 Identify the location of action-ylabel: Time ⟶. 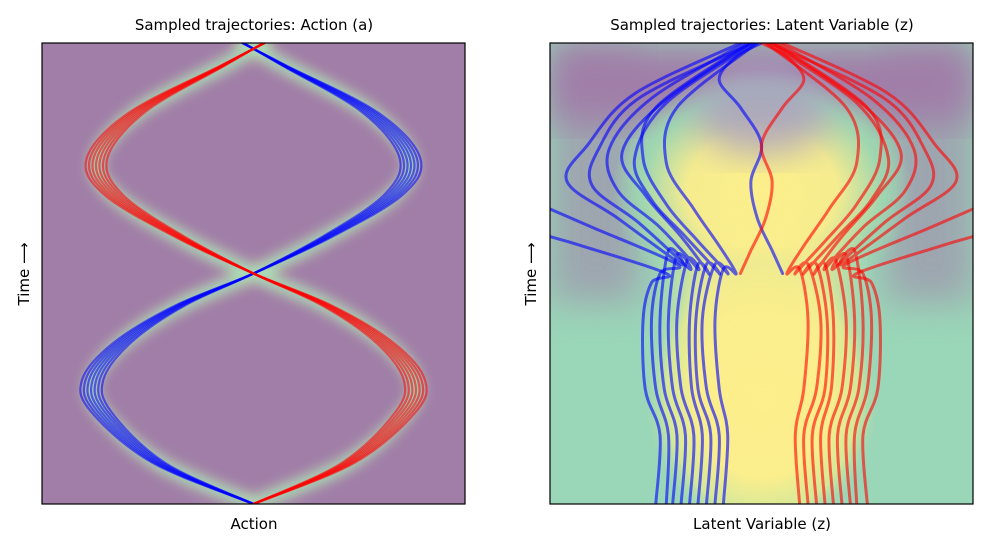
(24, 275).